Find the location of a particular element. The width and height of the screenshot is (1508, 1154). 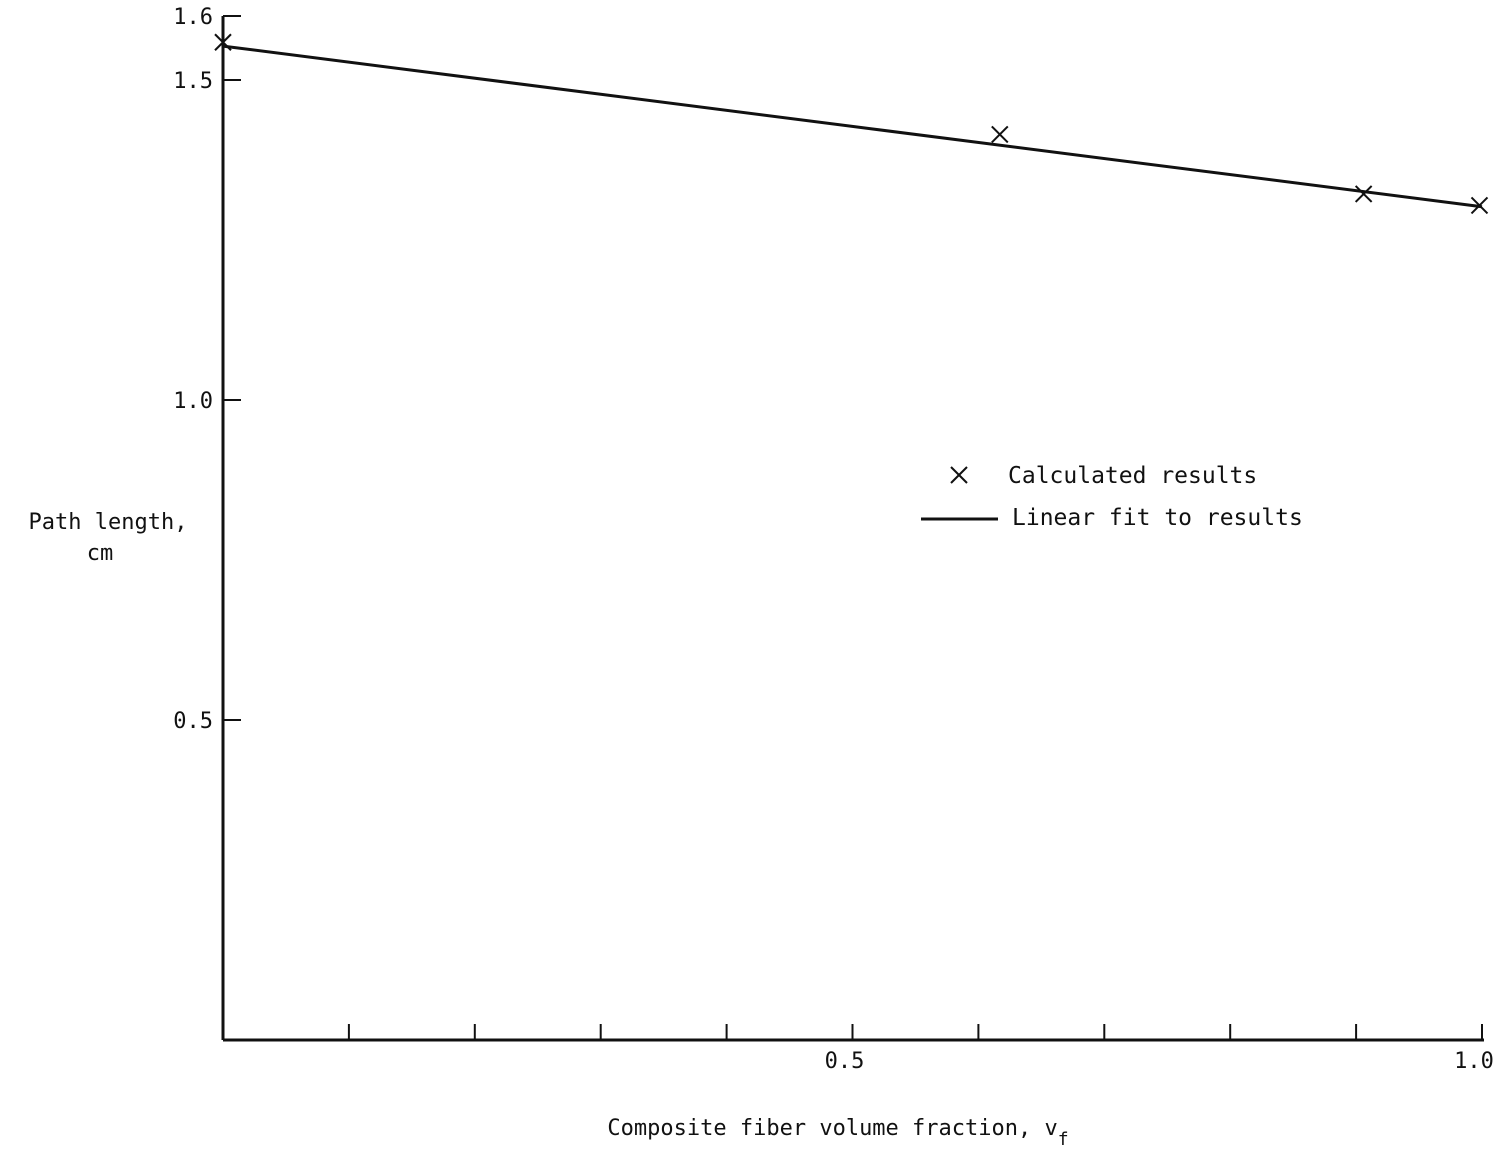

y-tick-label: 0.5 is located at coordinates (193, 721).